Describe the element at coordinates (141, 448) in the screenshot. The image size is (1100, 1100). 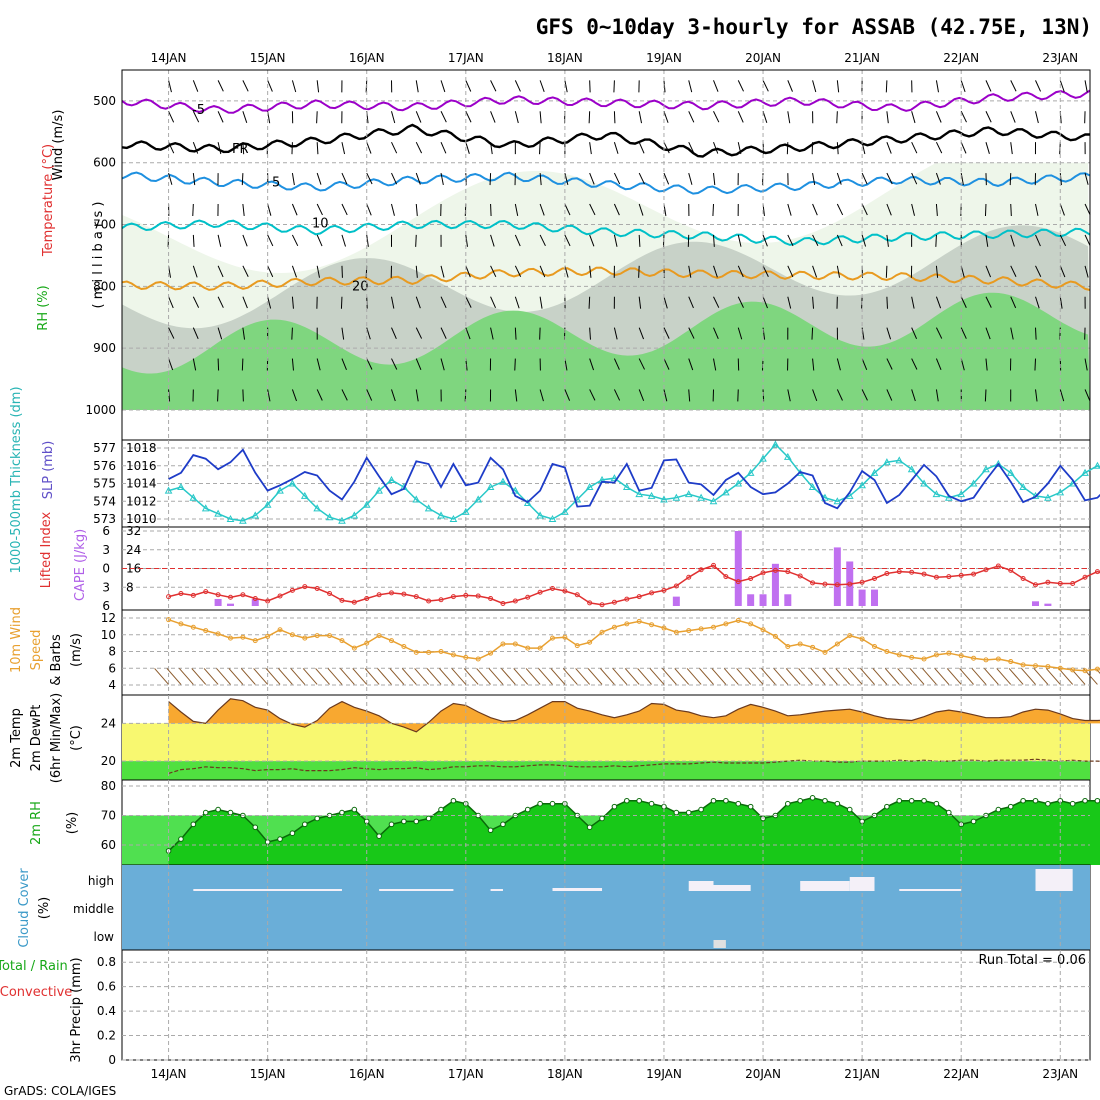
I see `slp-tick-label: 1018` at that location.